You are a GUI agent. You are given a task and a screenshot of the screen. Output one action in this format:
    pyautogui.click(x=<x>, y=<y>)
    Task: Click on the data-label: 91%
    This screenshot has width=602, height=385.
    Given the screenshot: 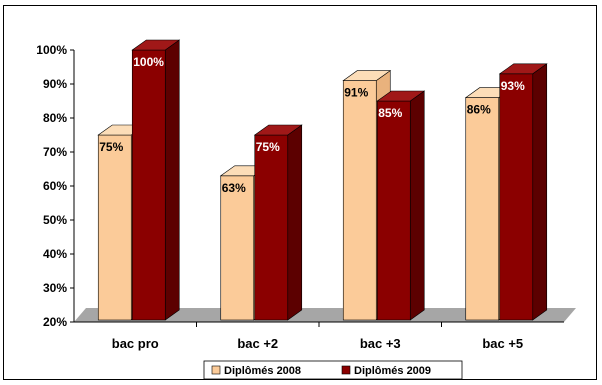 What is the action you would take?
    pyautogui.click(x=356, y=93)
    